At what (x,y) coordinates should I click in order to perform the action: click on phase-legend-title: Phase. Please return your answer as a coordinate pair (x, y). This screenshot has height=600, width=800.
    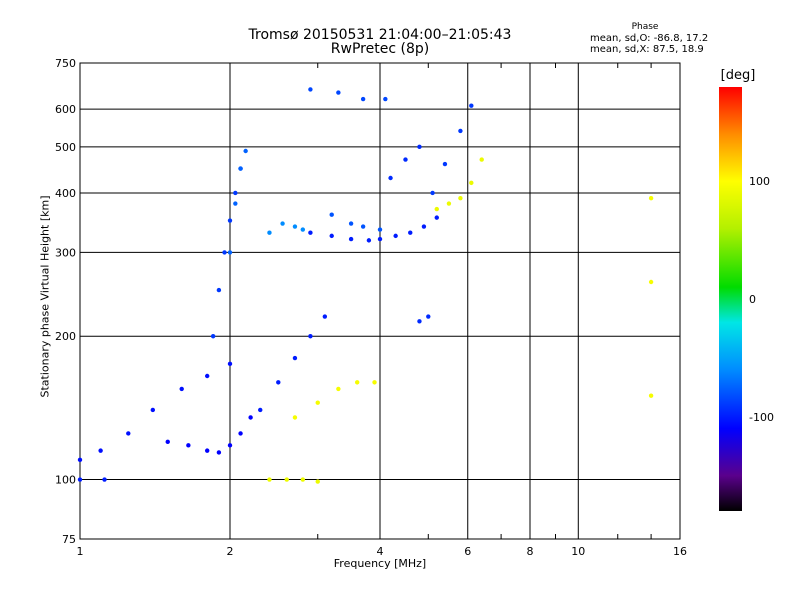
    Looking at the image, I should click on (645, 27).